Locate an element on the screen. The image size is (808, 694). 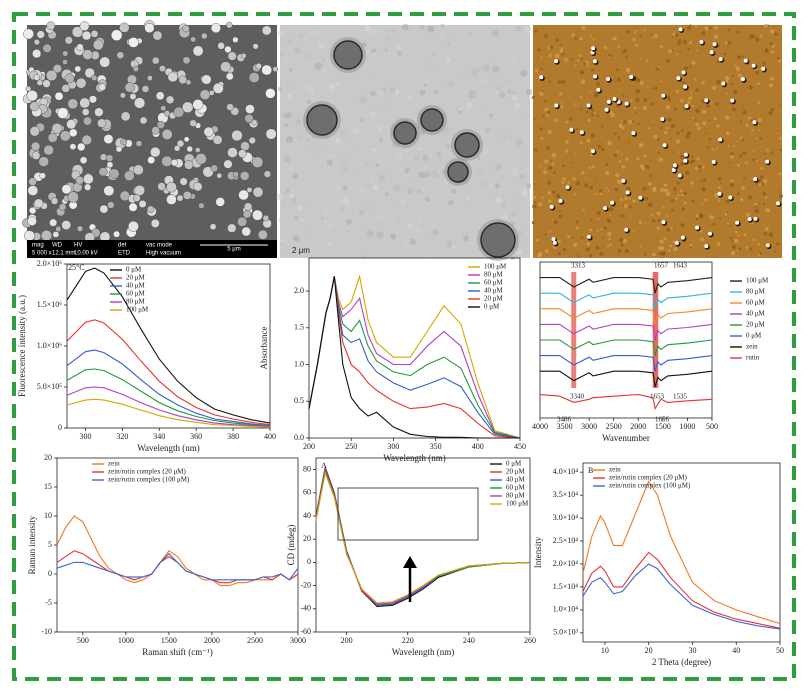
tem-scale: 2 μm is located at coordinates (301, 250).